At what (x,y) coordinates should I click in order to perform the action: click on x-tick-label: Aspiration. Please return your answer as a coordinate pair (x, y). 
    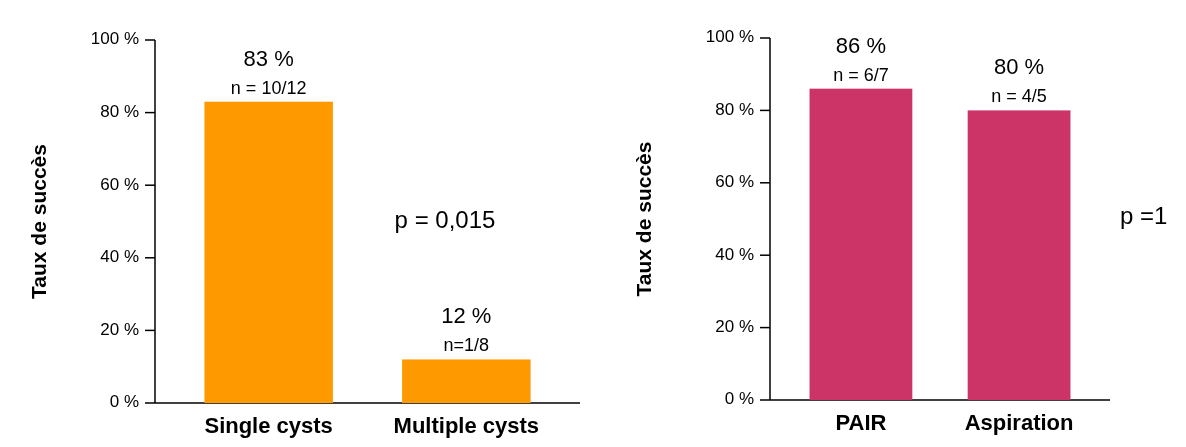
    Looking at the image, I should click on (1019, 422).